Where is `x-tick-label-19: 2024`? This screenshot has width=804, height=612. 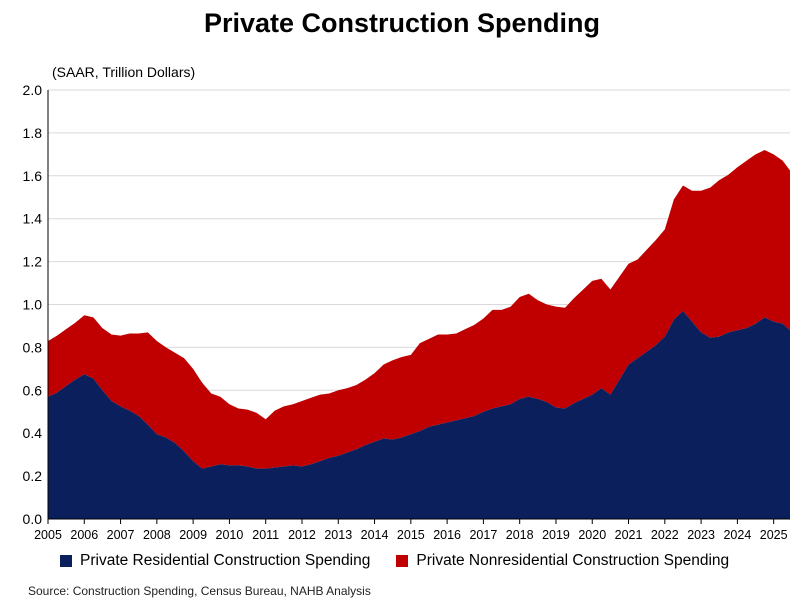
x-tick-label-19: 2024 is located at coordinates (737, 535).